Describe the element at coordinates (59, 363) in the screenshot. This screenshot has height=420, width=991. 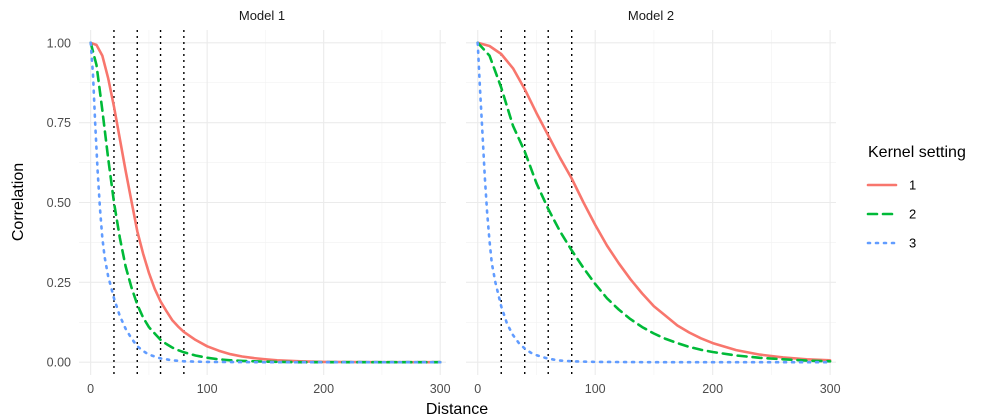
I see `y-tick-label: 0.00` at that location.